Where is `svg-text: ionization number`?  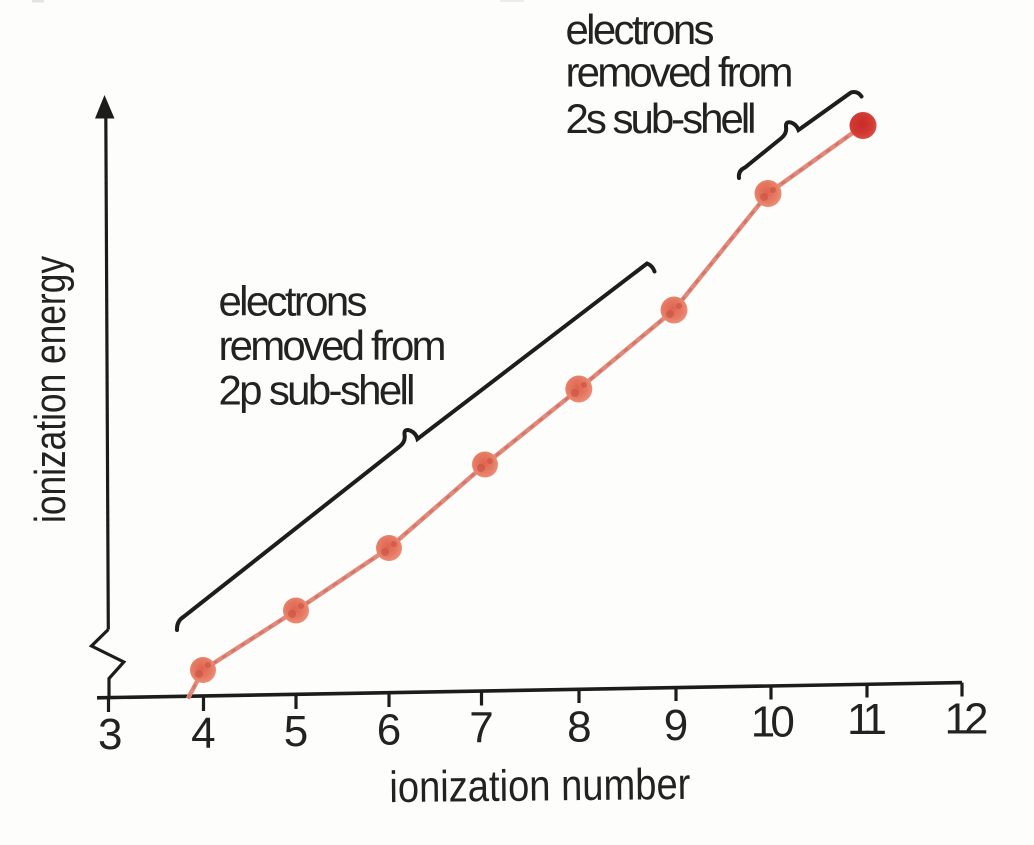 svg-text: ionization number is located at coordinates (539, 786).